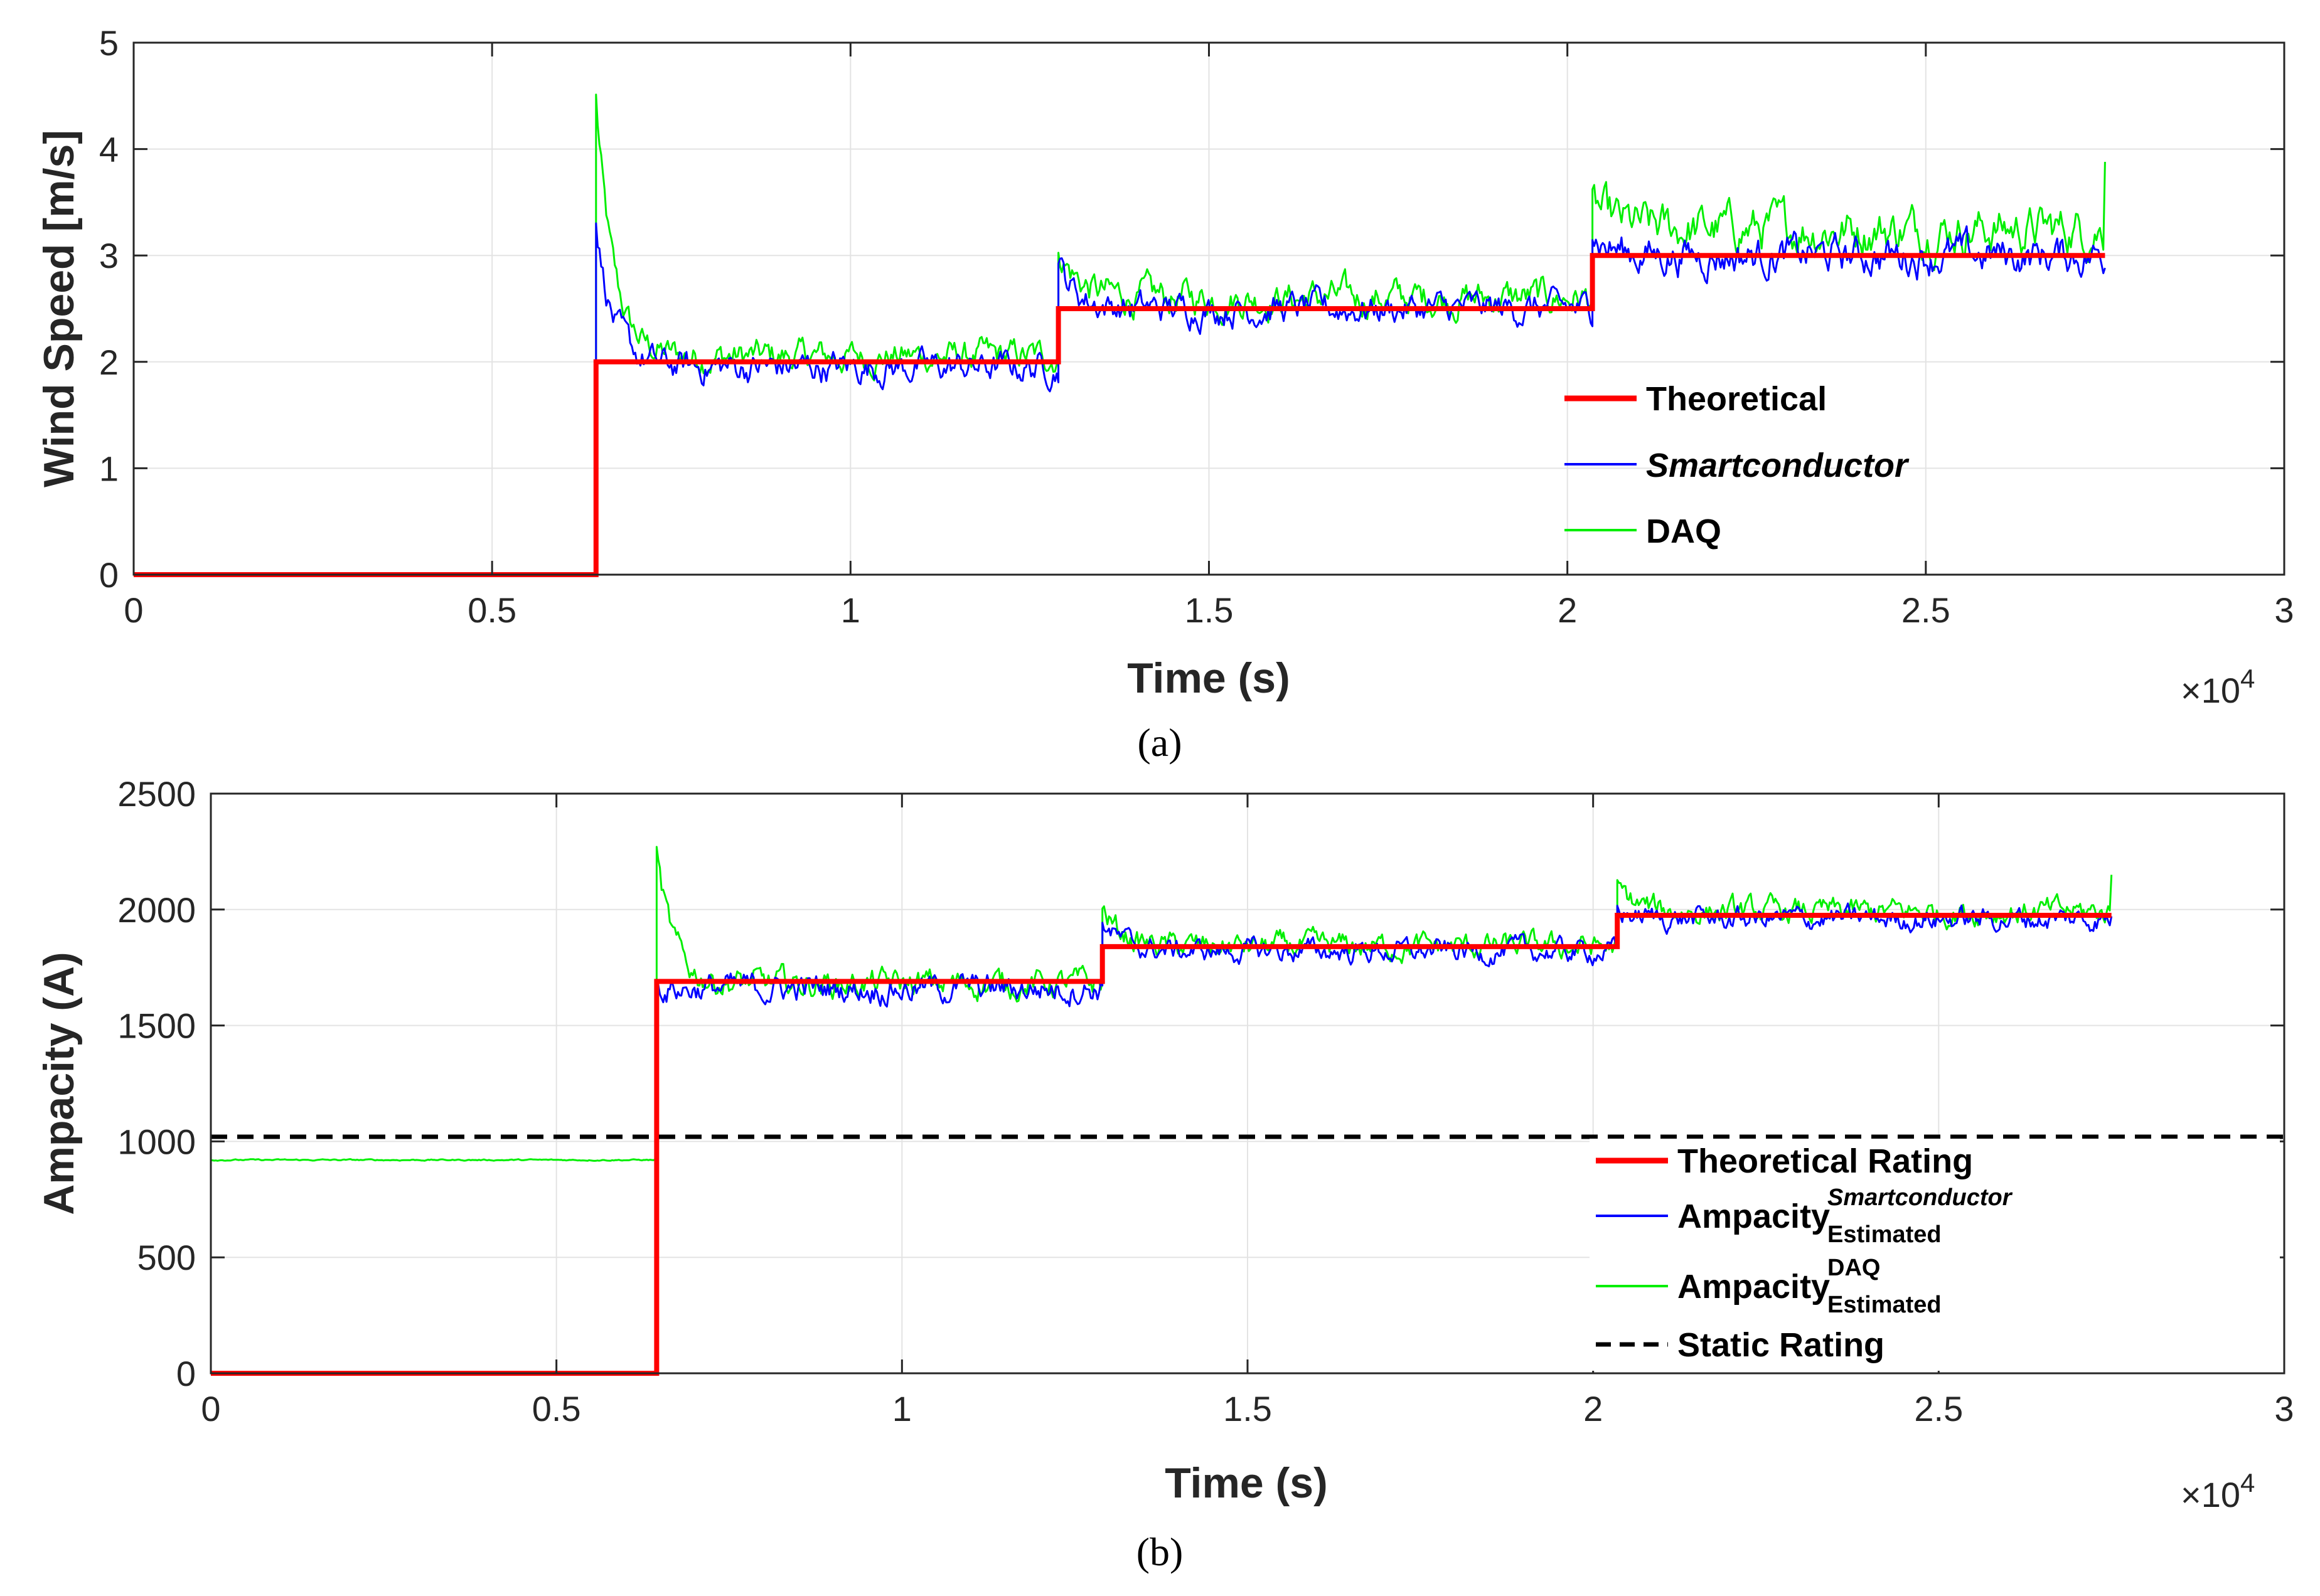  What do you see at coordinates (1567, 610) in the screenshot?
I see `panel-a-xtick-label: 2` at bounding box center [1567, 610].